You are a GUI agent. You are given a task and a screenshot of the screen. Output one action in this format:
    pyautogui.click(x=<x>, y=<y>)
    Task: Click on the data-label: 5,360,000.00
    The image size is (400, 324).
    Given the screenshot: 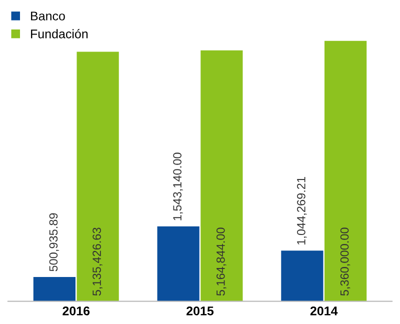 What is the action you would take?
    pyautogui.click(x=345, y=262)
    